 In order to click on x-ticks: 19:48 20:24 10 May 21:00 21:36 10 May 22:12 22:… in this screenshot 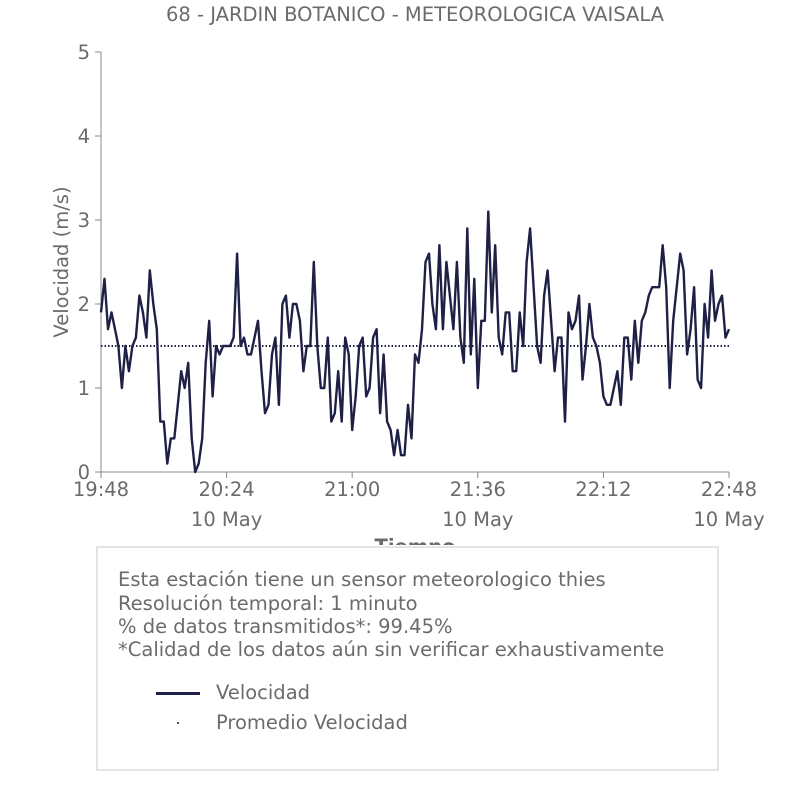, I will do `click(419, 501)`.